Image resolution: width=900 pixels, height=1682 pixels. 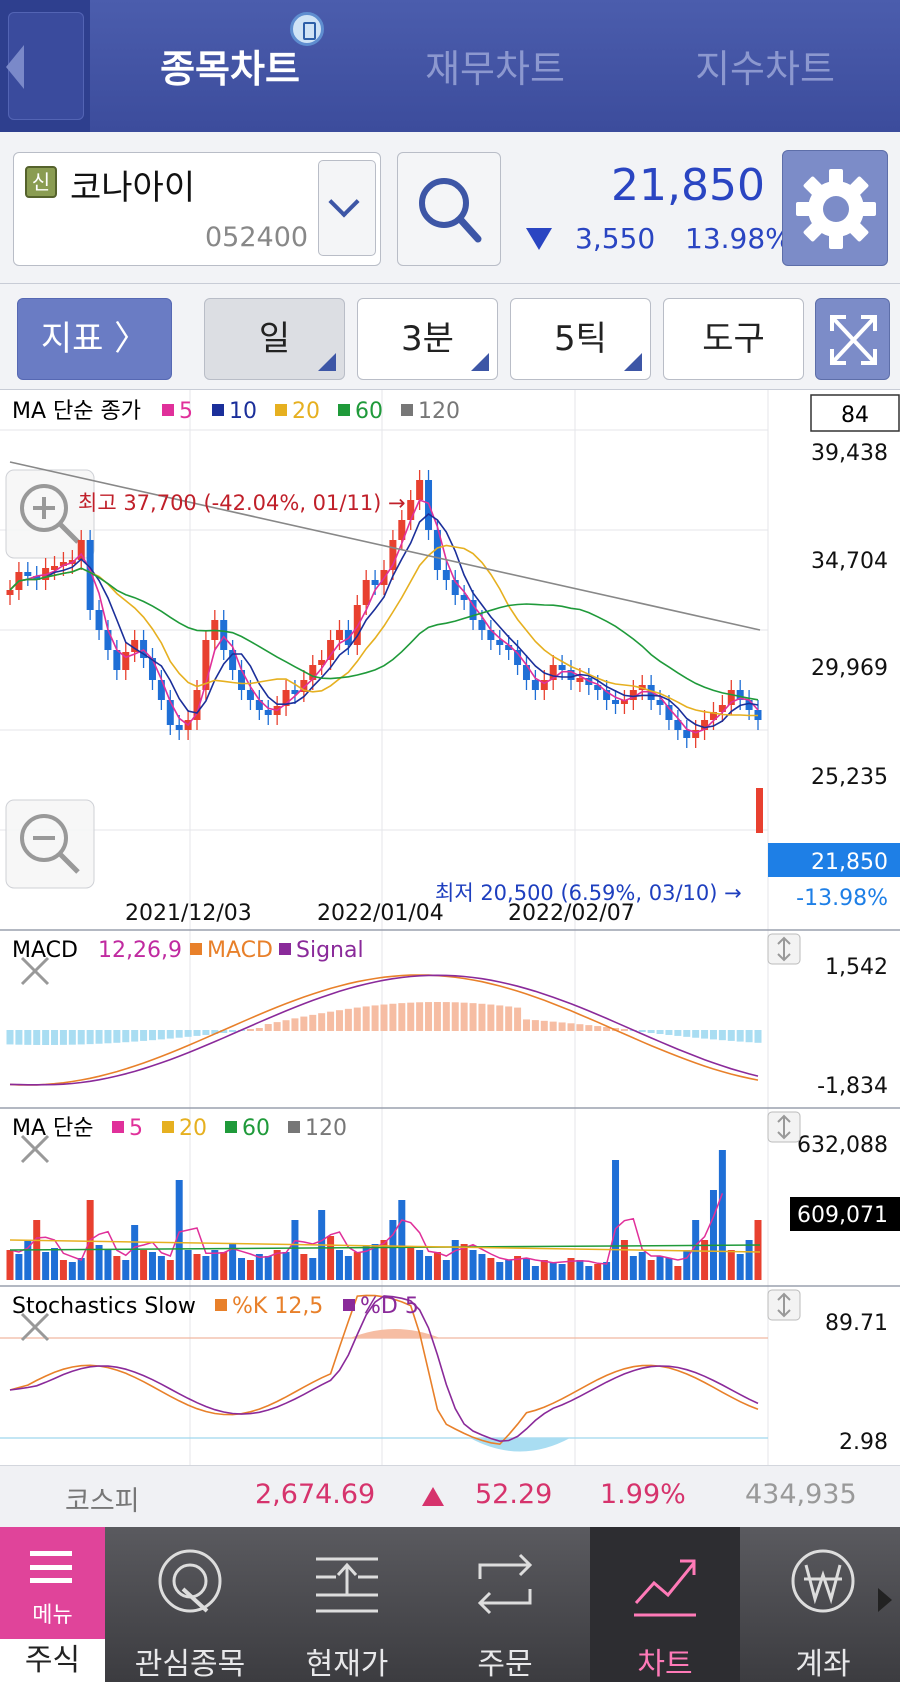 I want to click on stock-dropdown-button, so click(x=347, y=208).